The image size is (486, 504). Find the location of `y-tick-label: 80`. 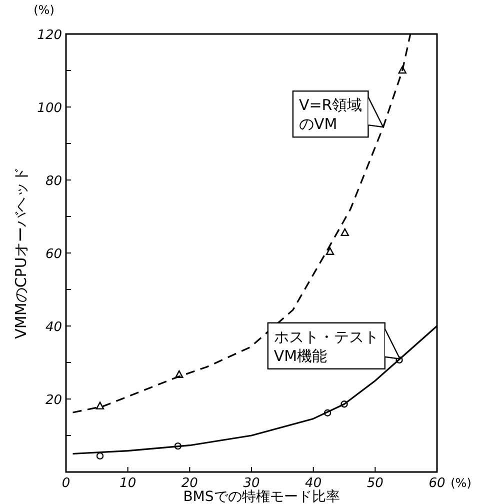

y-tick-label: 80 is located at coordinates (53, 181).